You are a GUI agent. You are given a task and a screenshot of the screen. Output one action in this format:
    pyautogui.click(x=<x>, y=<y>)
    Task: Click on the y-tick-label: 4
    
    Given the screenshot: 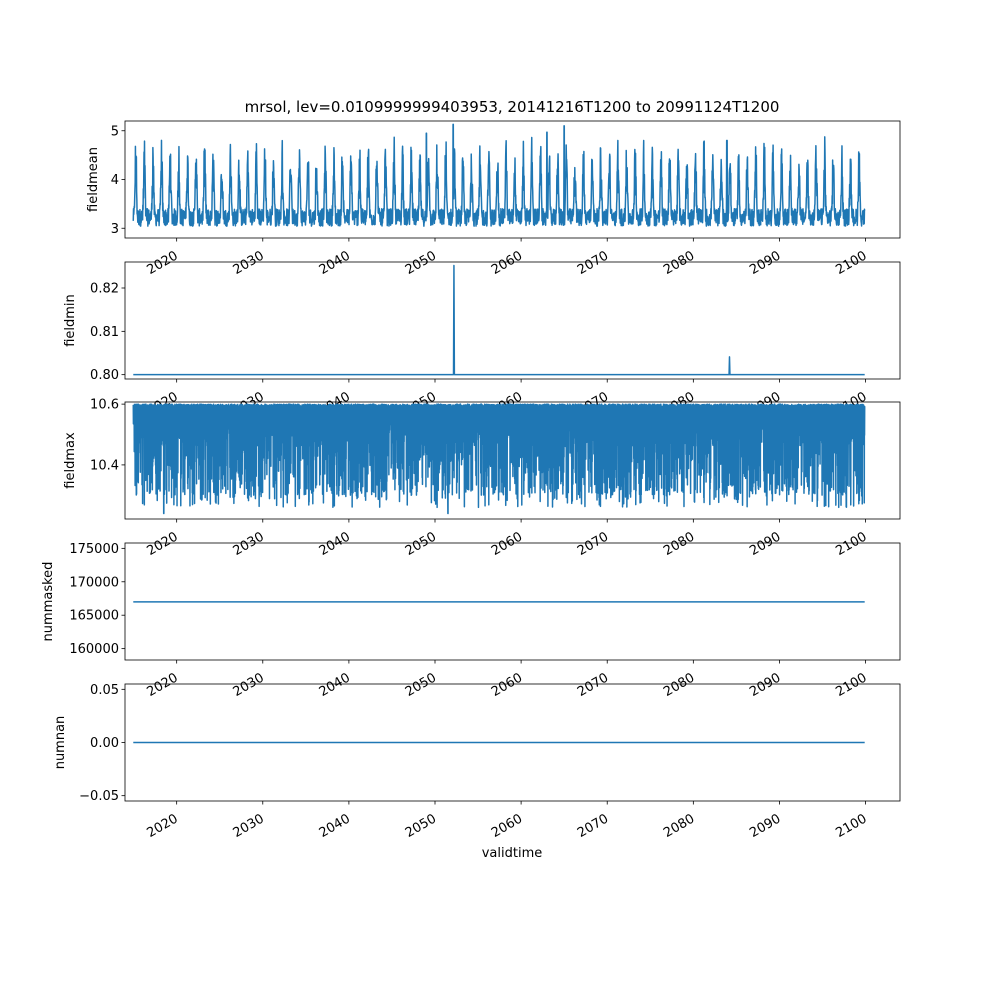 What is the action you would take?
    pyautogui.click(x=115, y=180)
    